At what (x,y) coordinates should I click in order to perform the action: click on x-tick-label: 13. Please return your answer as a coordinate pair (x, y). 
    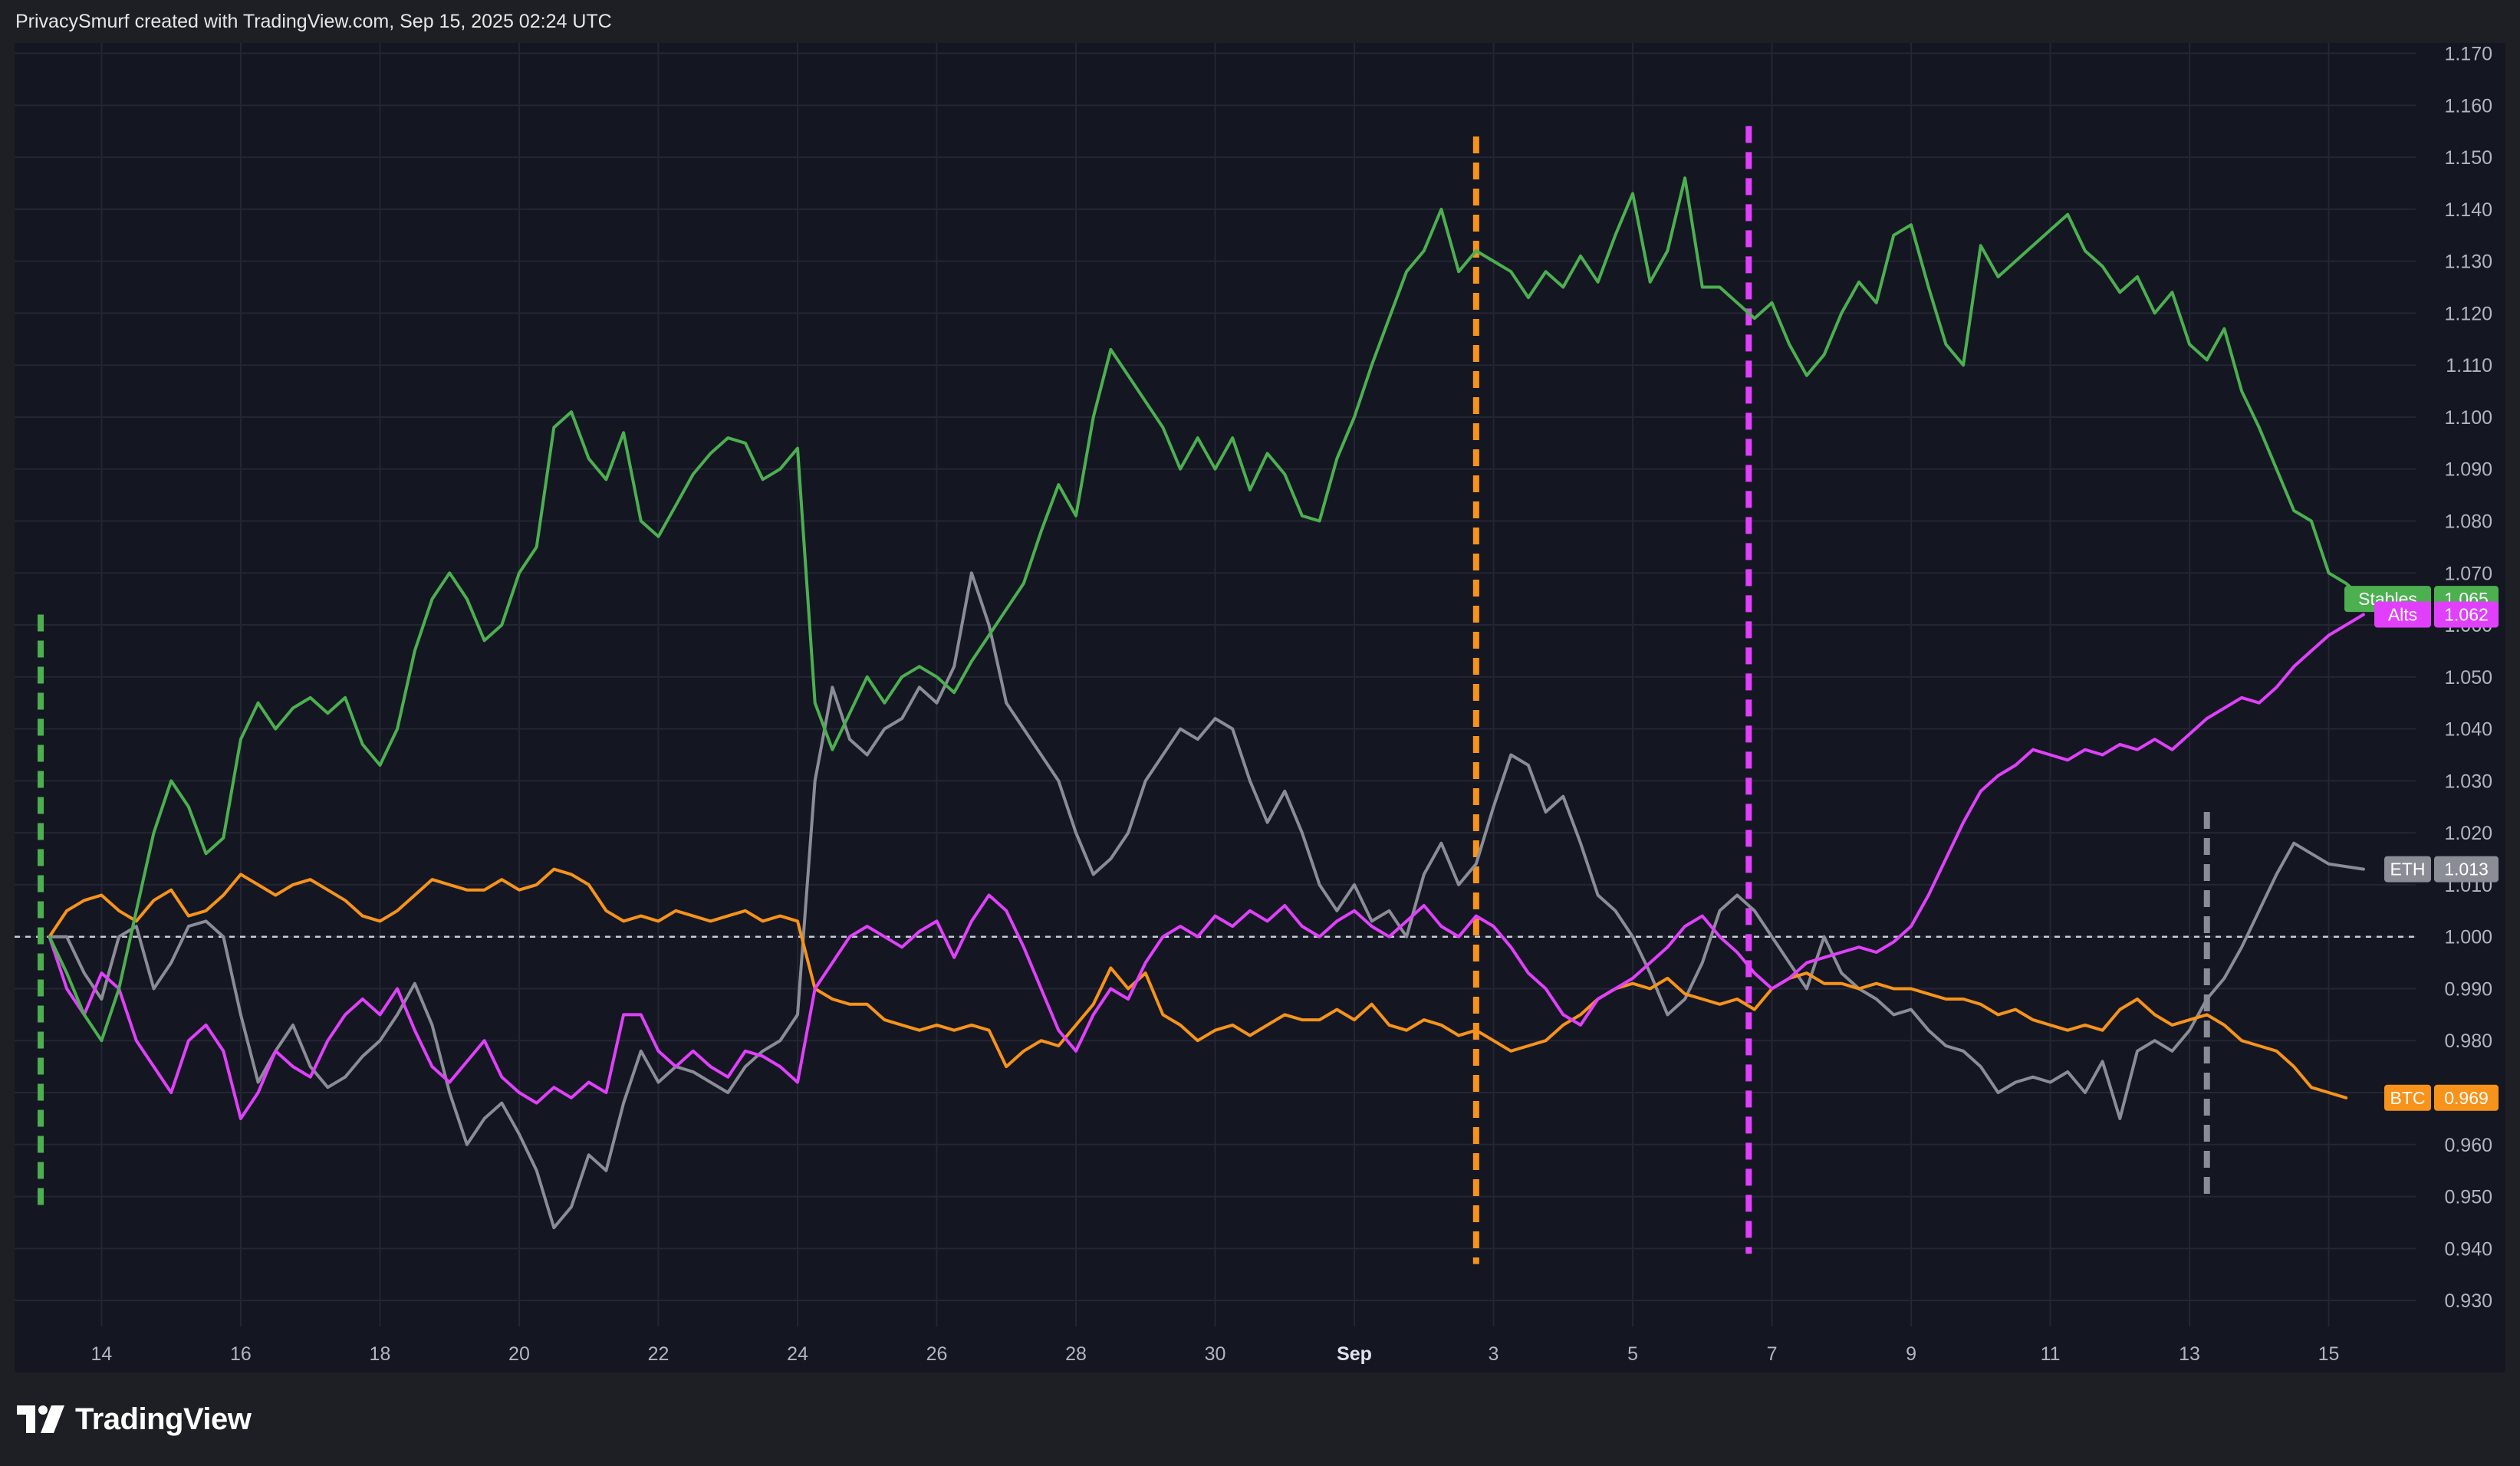
    Looking at the image, I should click on (2189, 1354).